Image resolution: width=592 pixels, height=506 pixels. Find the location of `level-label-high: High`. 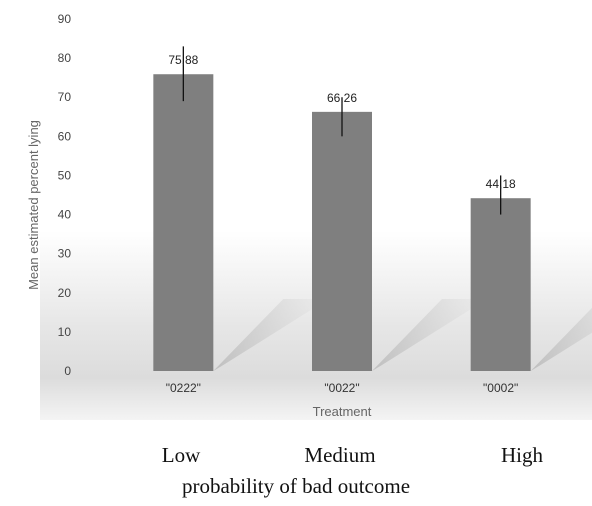

level-label-high: High is located at coordinates (522, 455).